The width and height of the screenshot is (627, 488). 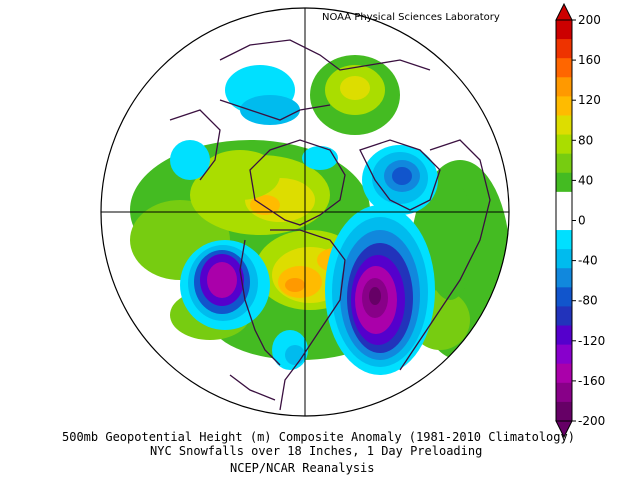 I want to click on colorbar-bands, so click(x=564, y=220).